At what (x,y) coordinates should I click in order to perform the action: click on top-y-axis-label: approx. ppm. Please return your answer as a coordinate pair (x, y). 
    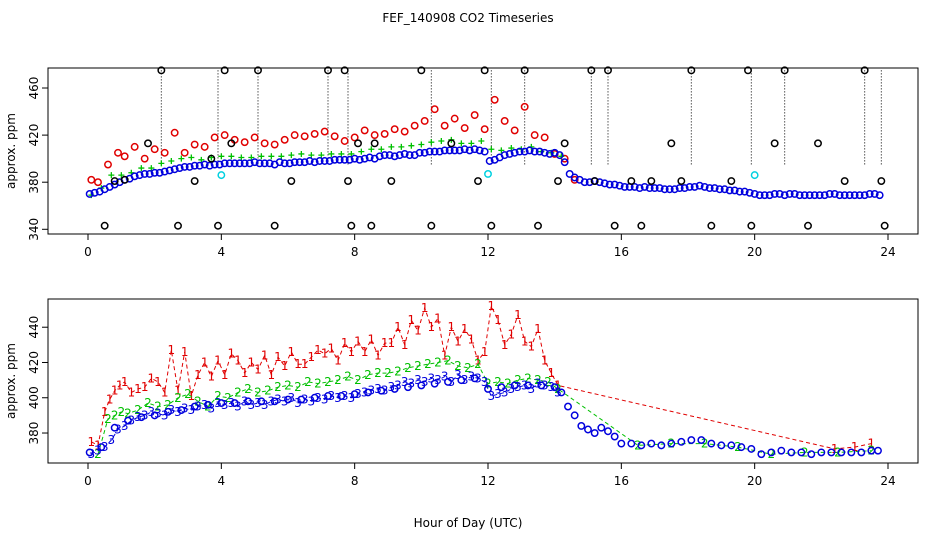
    Looking at the image, I should click on (11, 151).